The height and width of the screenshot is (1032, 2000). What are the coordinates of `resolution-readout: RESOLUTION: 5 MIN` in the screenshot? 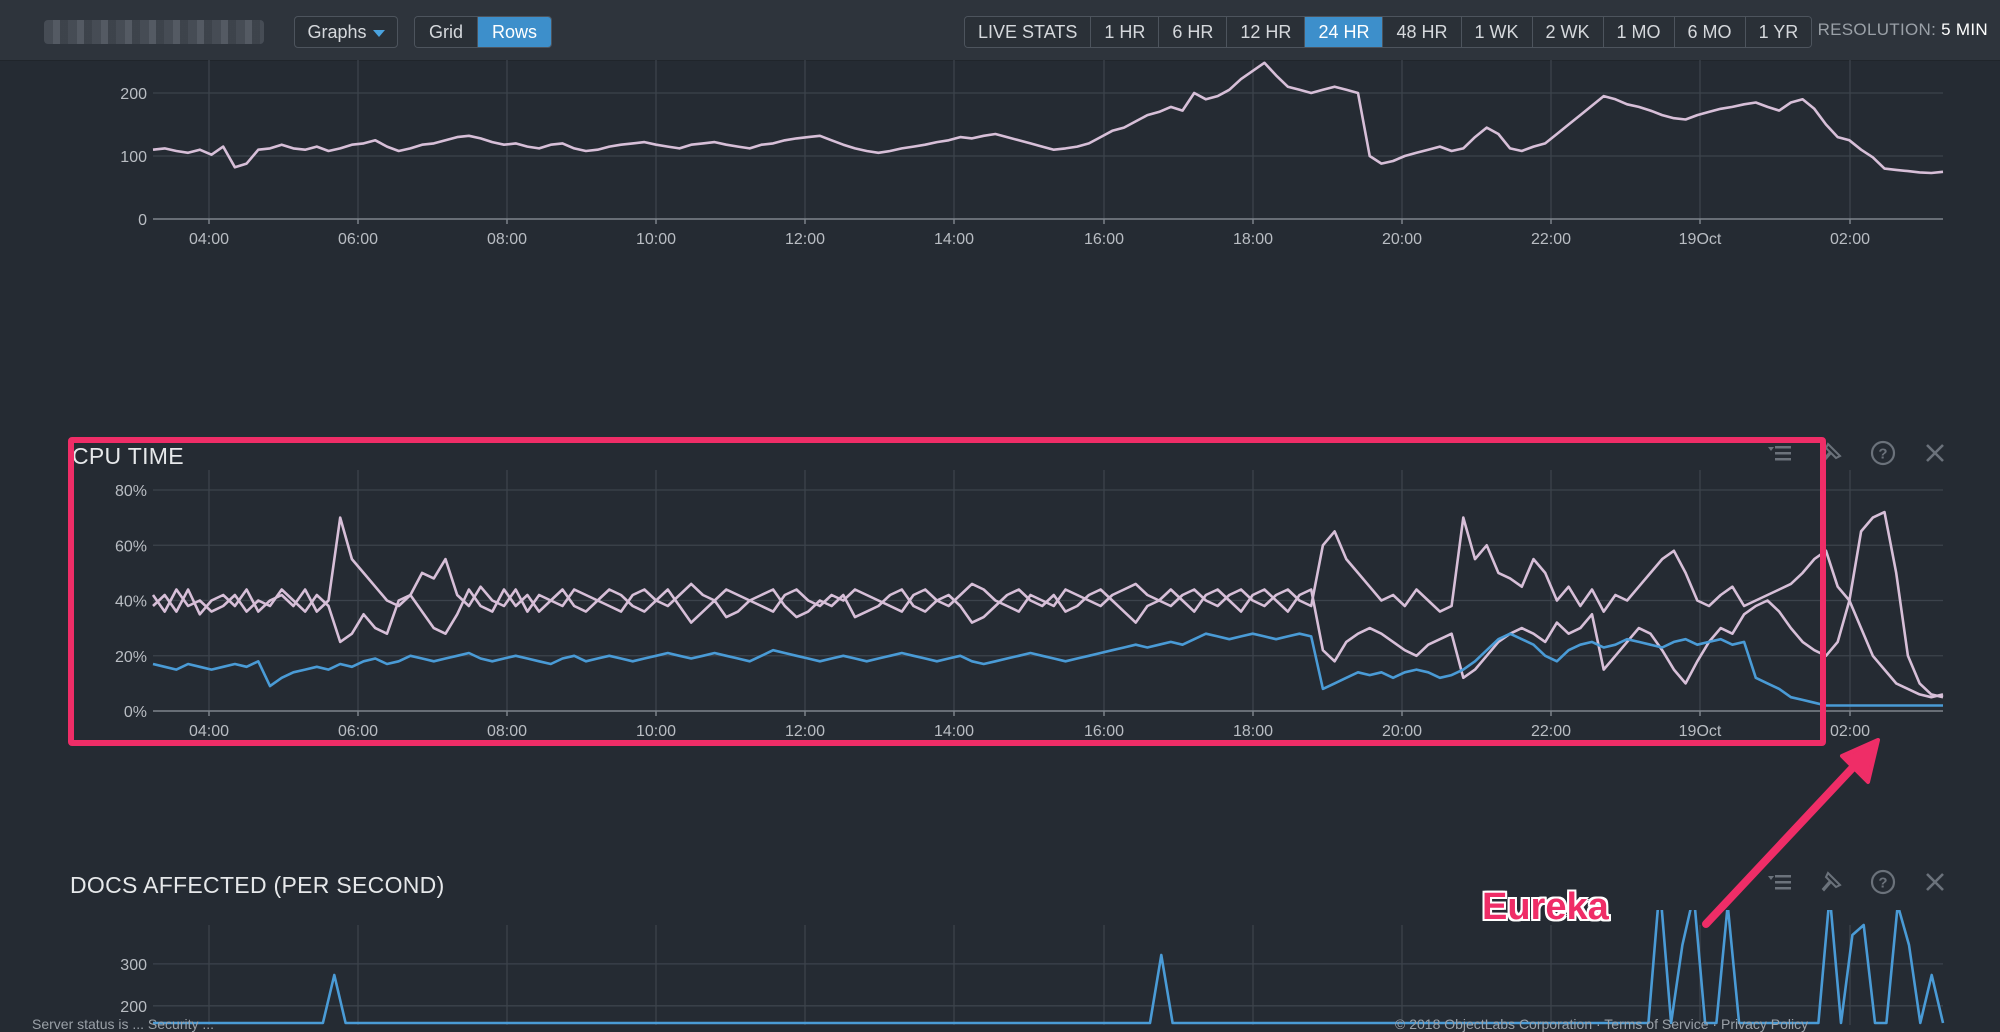 It's located at (1903, 30).